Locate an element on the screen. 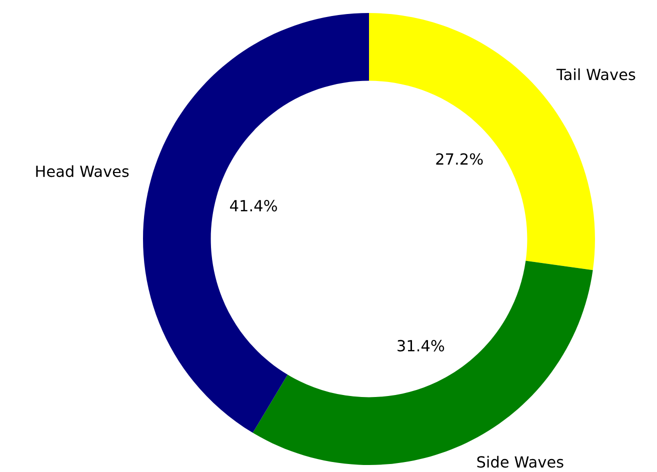 This screenshot has height=472, width=657. data-label: 41.4% is located at coordinates (253, 206).